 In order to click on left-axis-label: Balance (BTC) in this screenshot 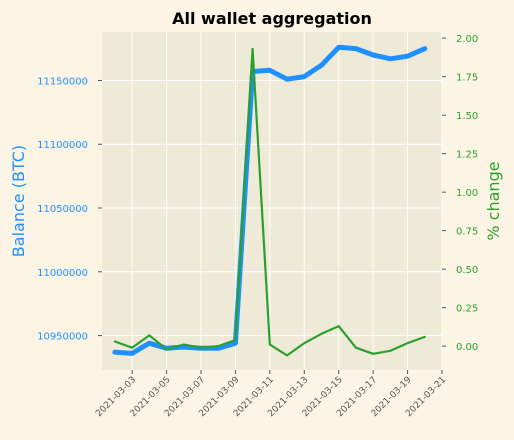, I will do `click(18, 201)`.